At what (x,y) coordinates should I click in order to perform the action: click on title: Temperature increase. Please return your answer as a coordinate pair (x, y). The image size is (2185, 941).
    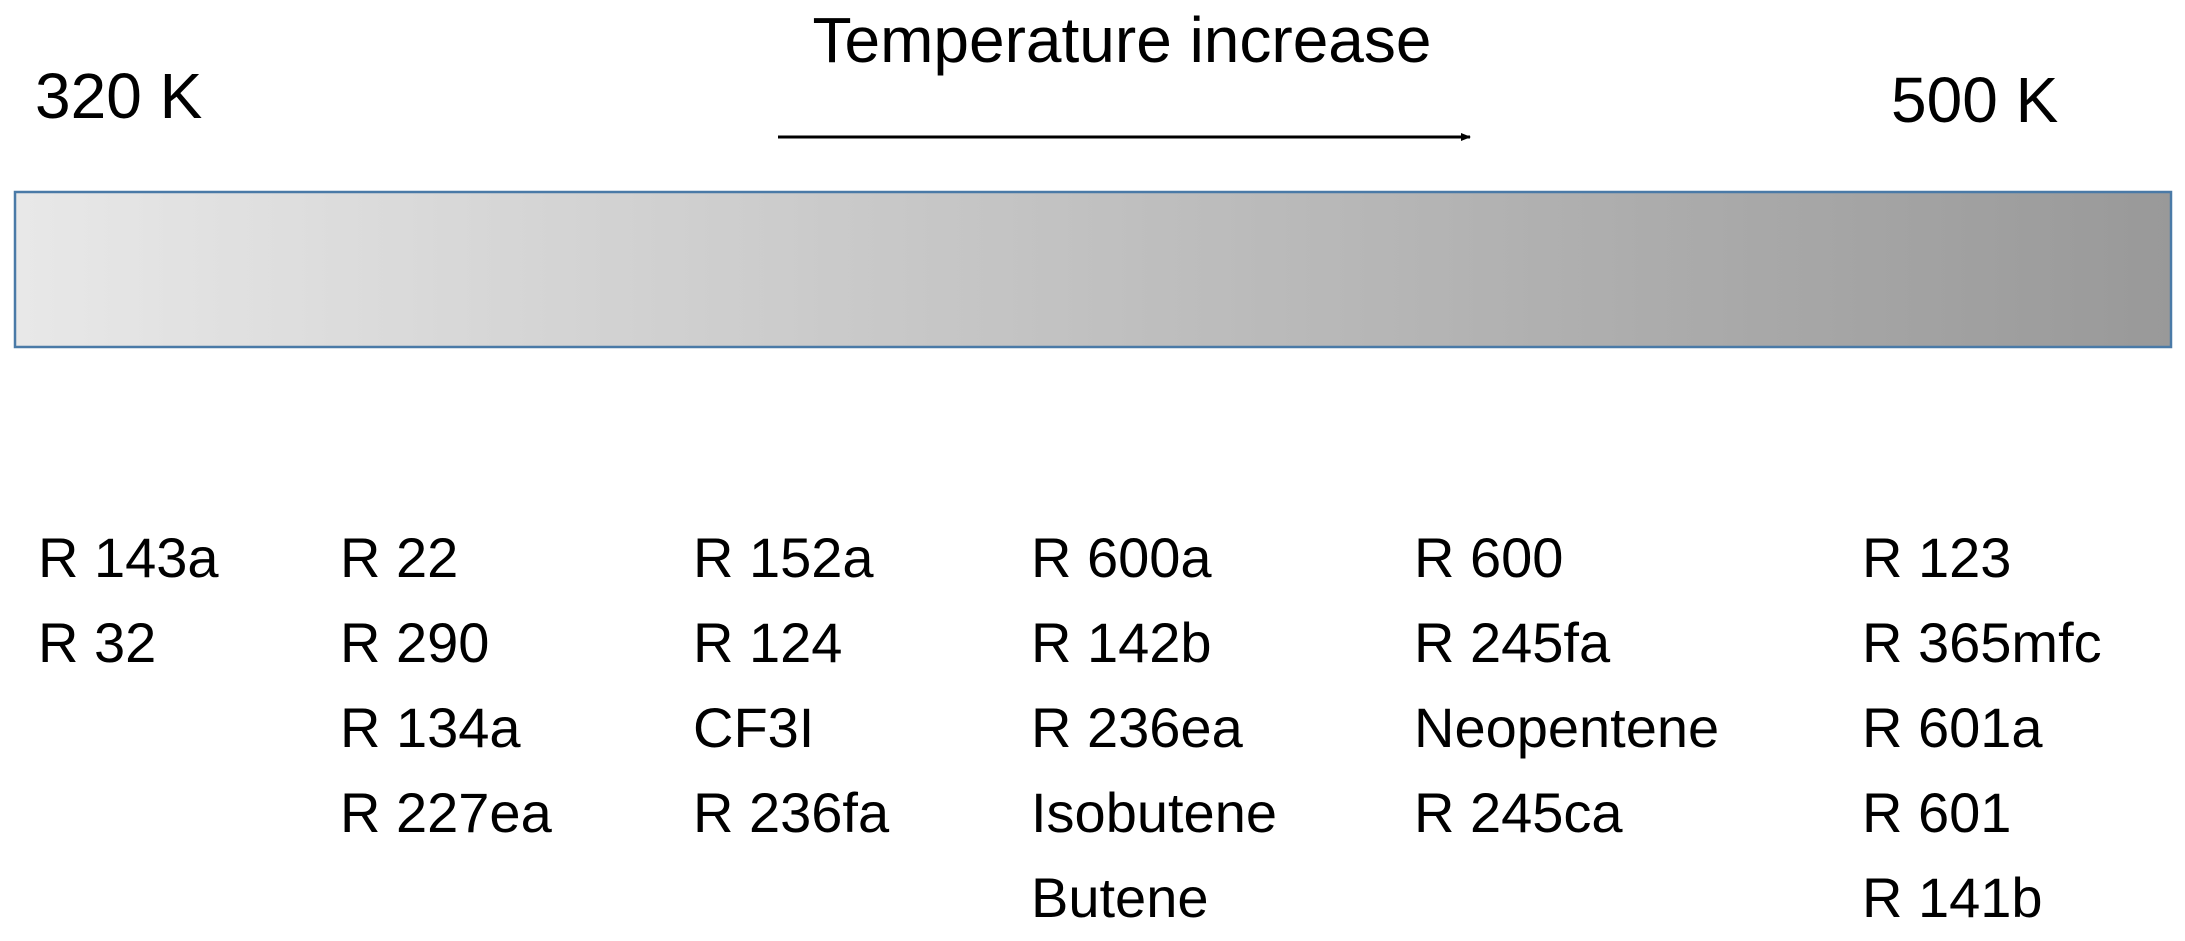
    Looking at the image, I should click on (1122, 40).